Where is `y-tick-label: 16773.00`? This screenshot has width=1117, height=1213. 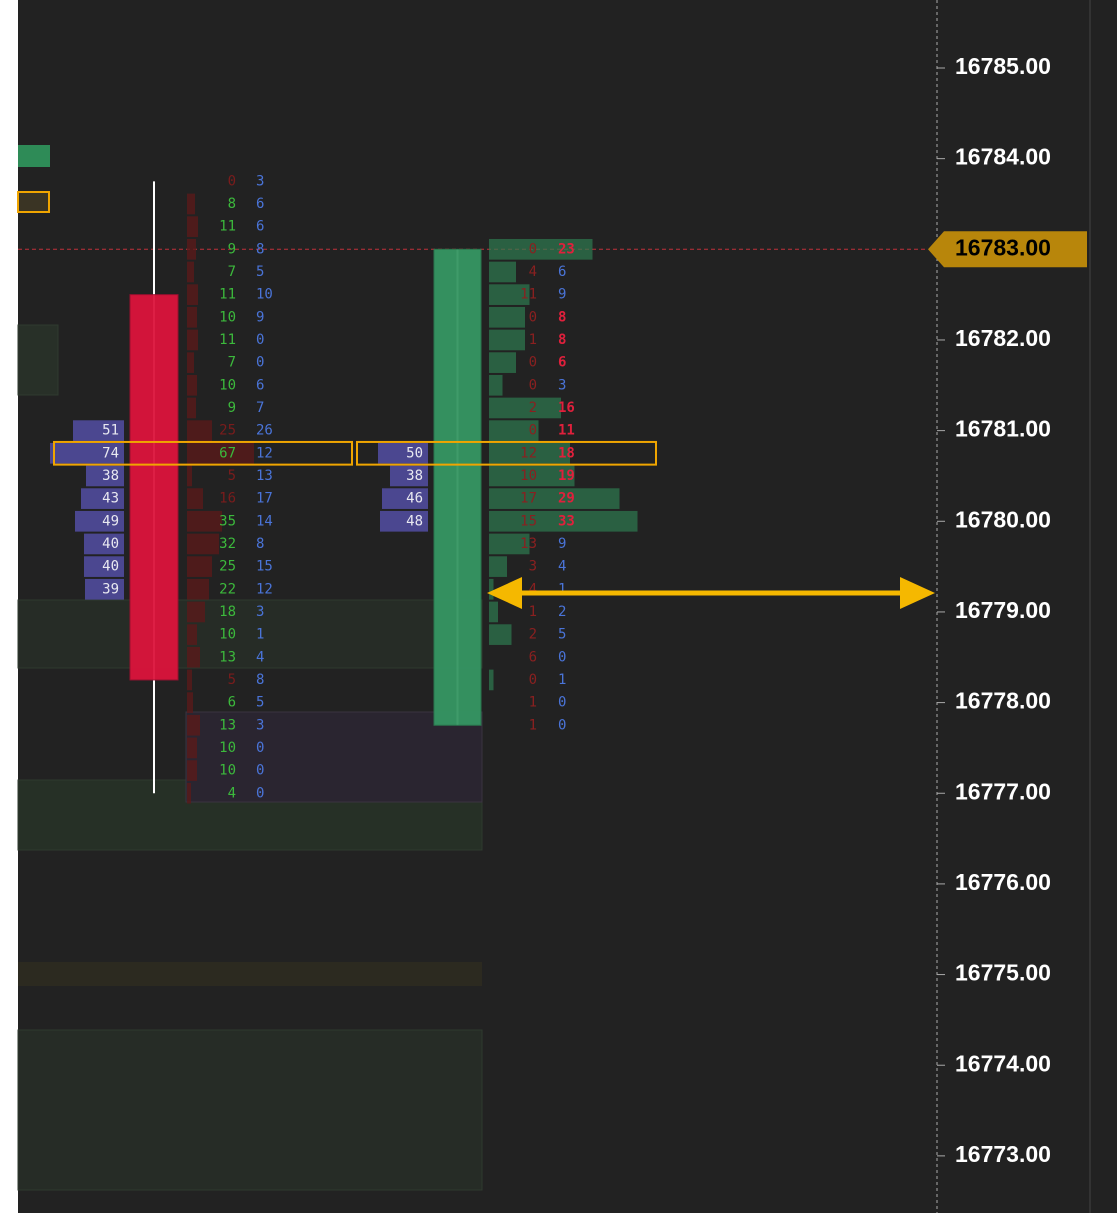
y-tick-label: 16773.00 is located at coordinates (1003, 1154).